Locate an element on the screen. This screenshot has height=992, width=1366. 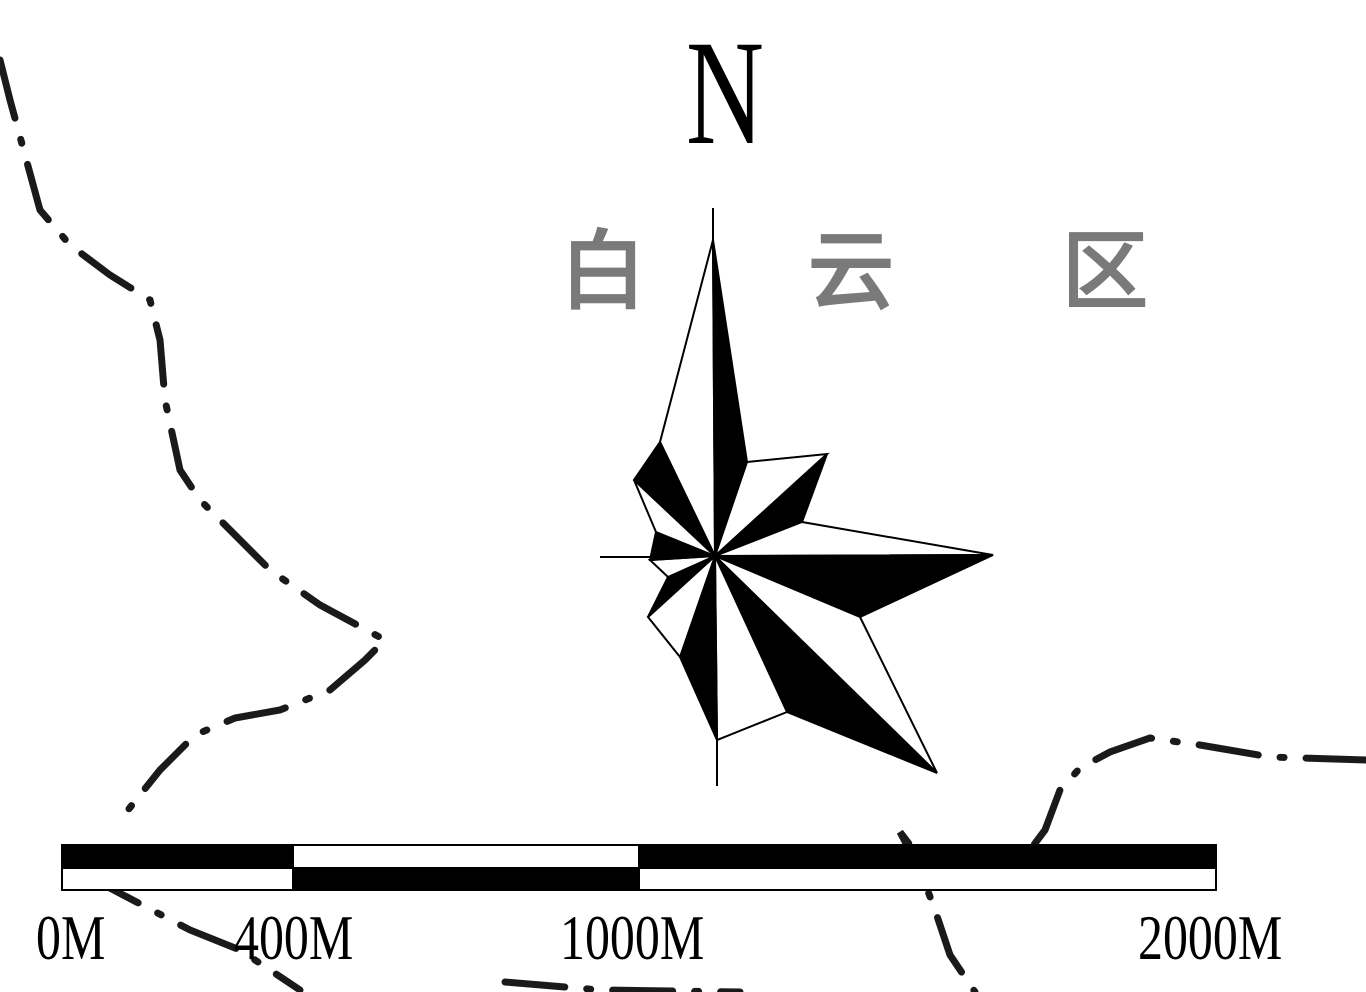
scale-label-0: 0M is located at coordinates (71, 937).